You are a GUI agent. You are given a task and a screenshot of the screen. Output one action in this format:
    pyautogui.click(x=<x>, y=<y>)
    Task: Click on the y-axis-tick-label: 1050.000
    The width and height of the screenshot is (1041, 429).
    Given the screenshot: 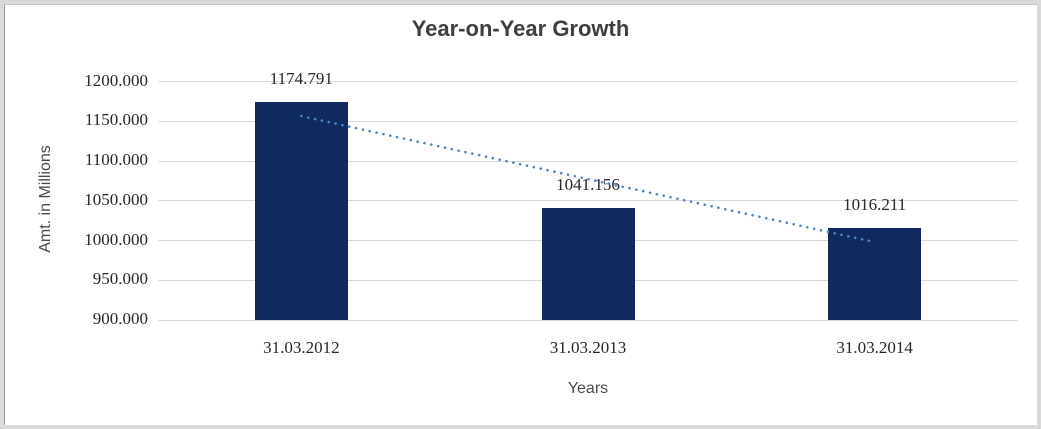 What is the action you would take?
    pyautogui.click(x=116, y=199)
    